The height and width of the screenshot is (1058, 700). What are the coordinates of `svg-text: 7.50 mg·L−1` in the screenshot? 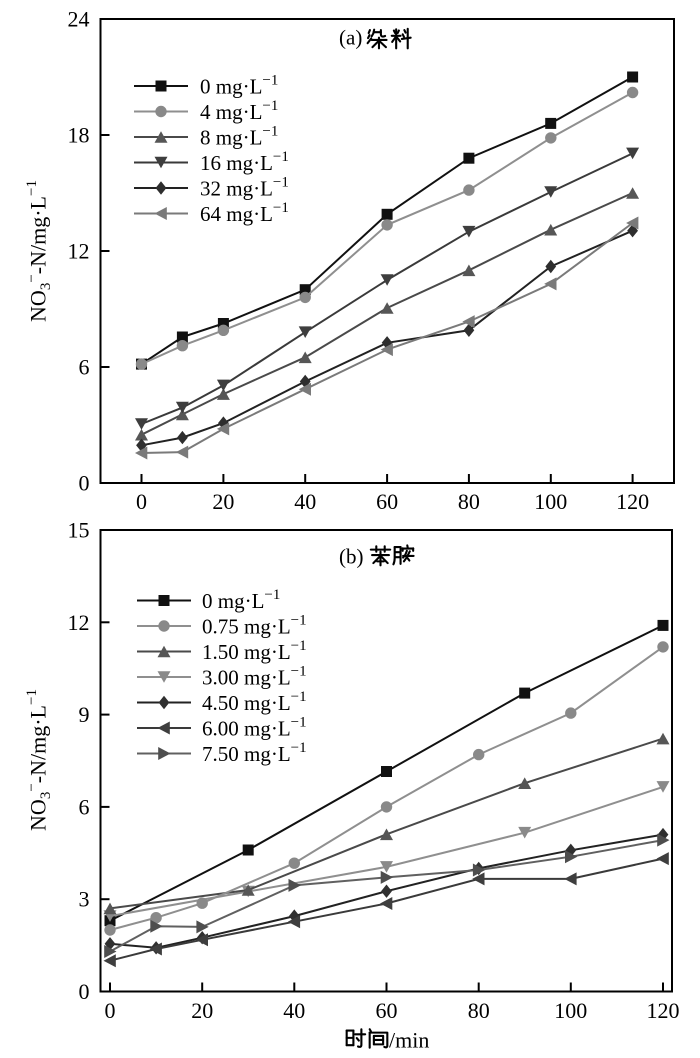 It's located at (254, 753).